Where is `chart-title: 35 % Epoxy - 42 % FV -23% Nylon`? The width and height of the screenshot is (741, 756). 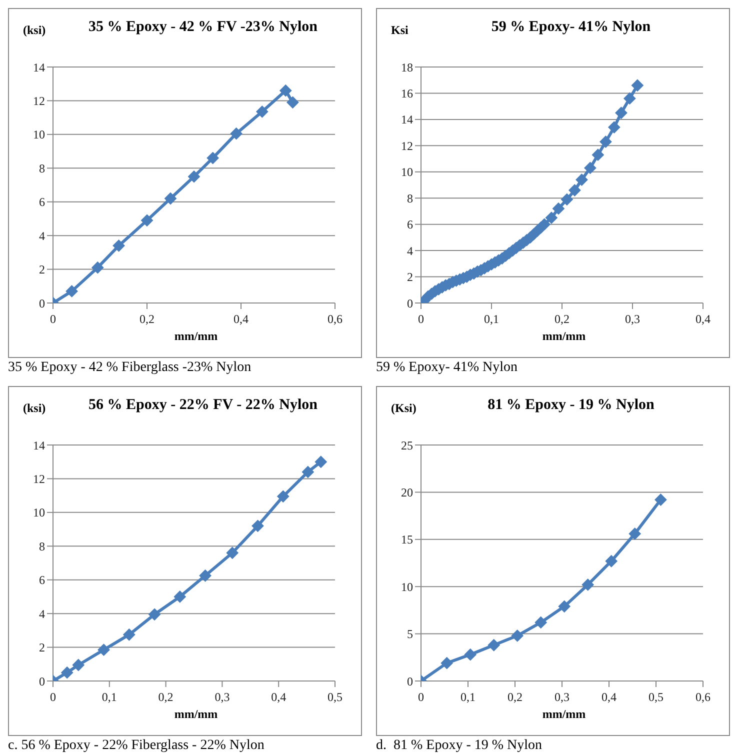
chart-title: 35 % Epoxy - 42 % FV -23% Nylon is located at coordinates (203, 27).